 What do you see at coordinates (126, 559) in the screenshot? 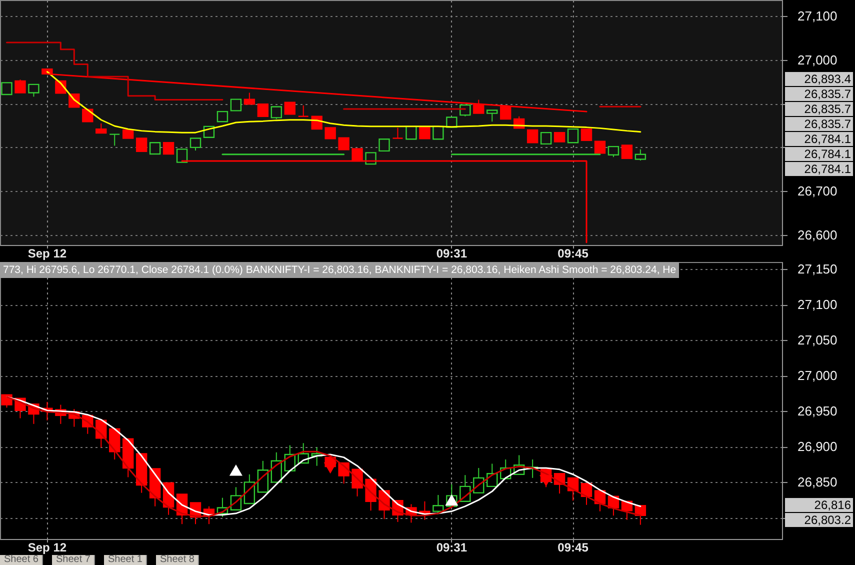
I see `text: Sheet 1` at bounding box center [126, 559].